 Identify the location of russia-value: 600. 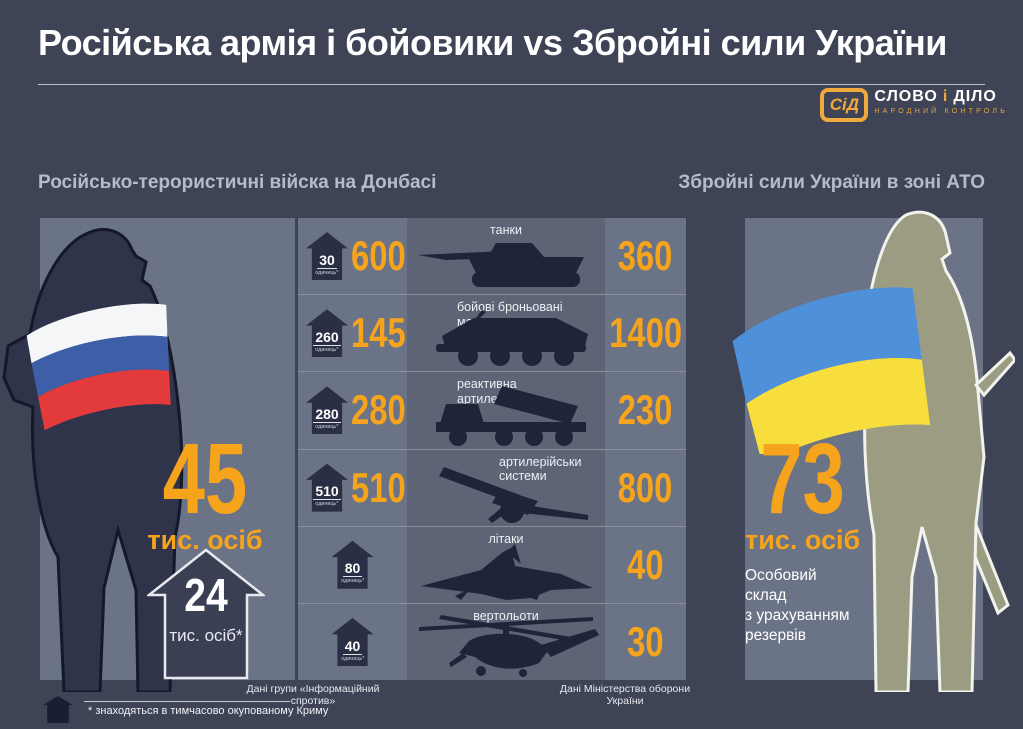
(378, 256).